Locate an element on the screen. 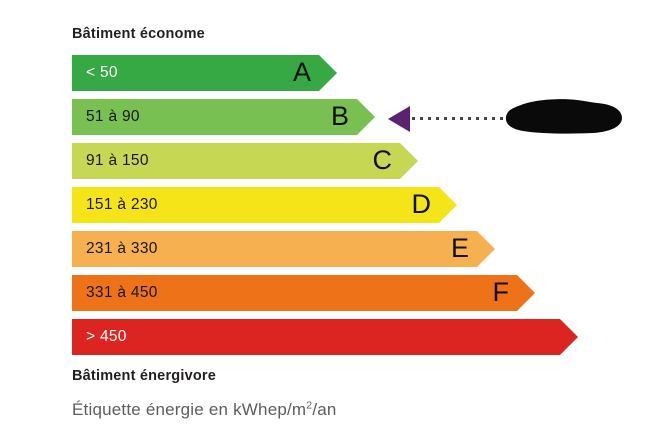 The image size is (667, 441). unit-caption-superscript: 2 is located at coordinates (309, 405).